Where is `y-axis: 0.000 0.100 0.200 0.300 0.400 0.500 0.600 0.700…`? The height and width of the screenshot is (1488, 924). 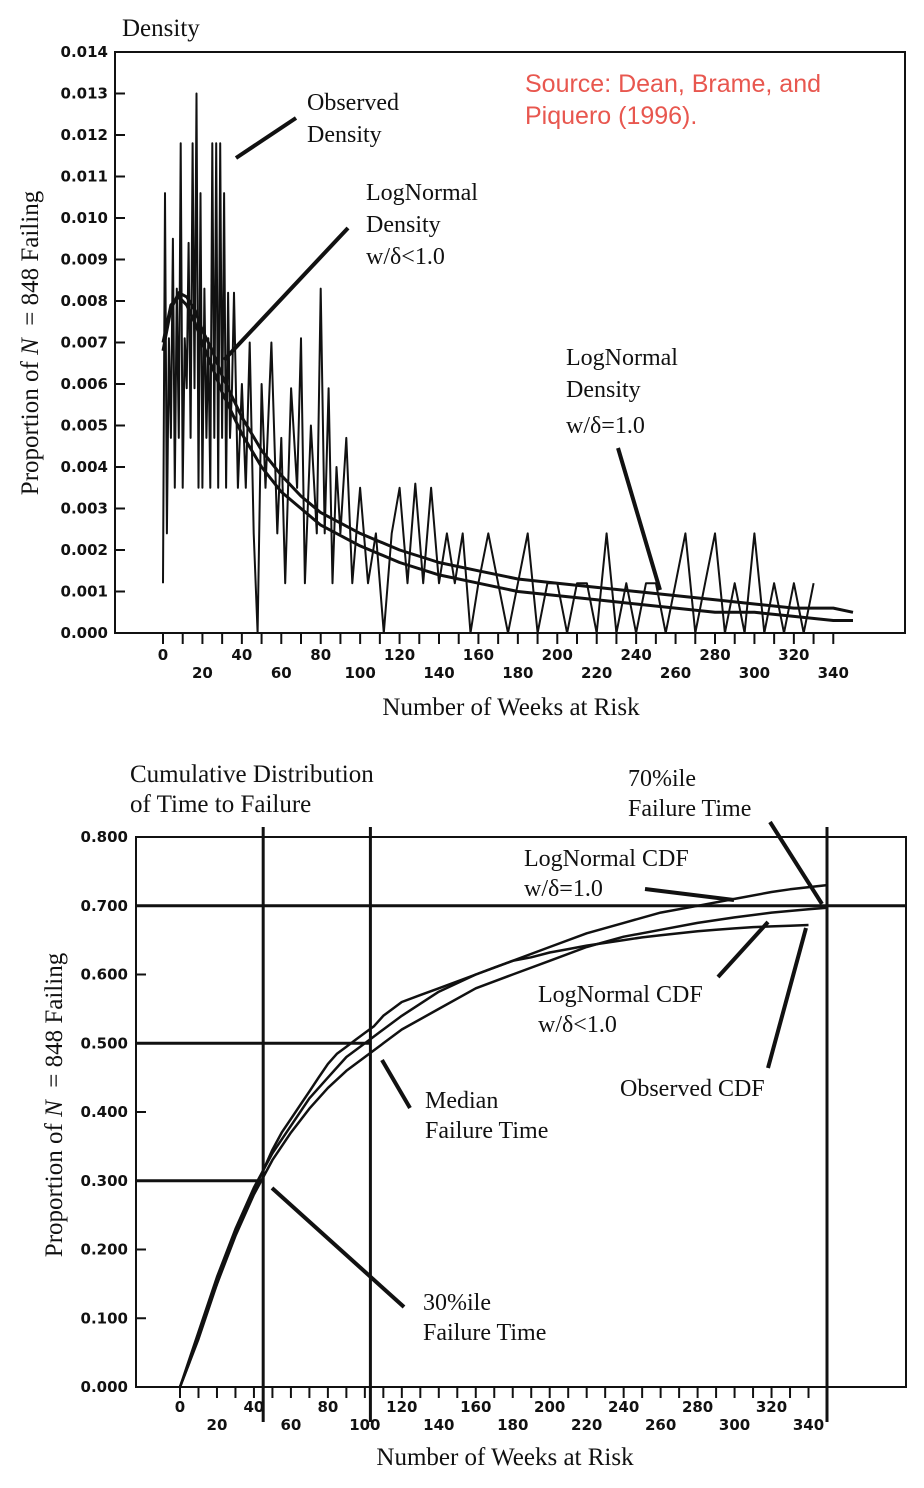 y-axis: 0.000 0.100 0.200 0.300 0.400 0.500 0.600 0.700… is located at coordinates (113, 1112).